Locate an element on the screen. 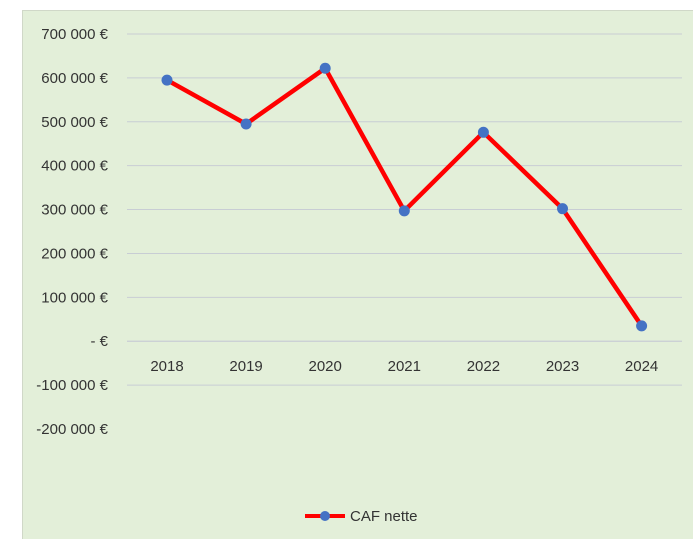  y-tick-label: -200 000 € is located at coordinates (72, 429).